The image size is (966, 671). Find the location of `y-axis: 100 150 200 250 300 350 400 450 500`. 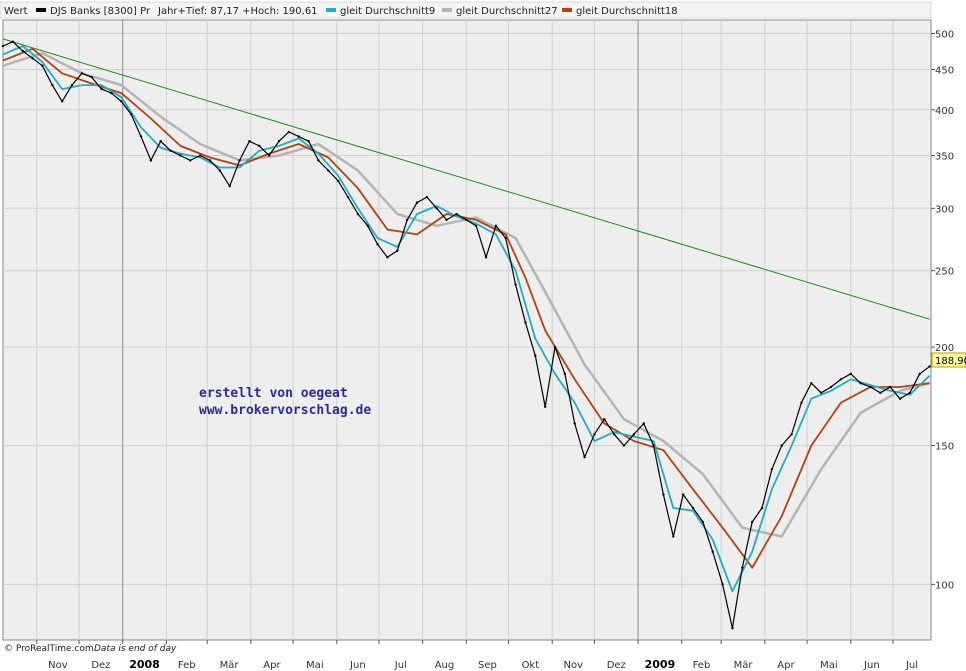

y-axis: 100 150 200 250 300 350 400 450 500 is located at coordinates (942, 310).